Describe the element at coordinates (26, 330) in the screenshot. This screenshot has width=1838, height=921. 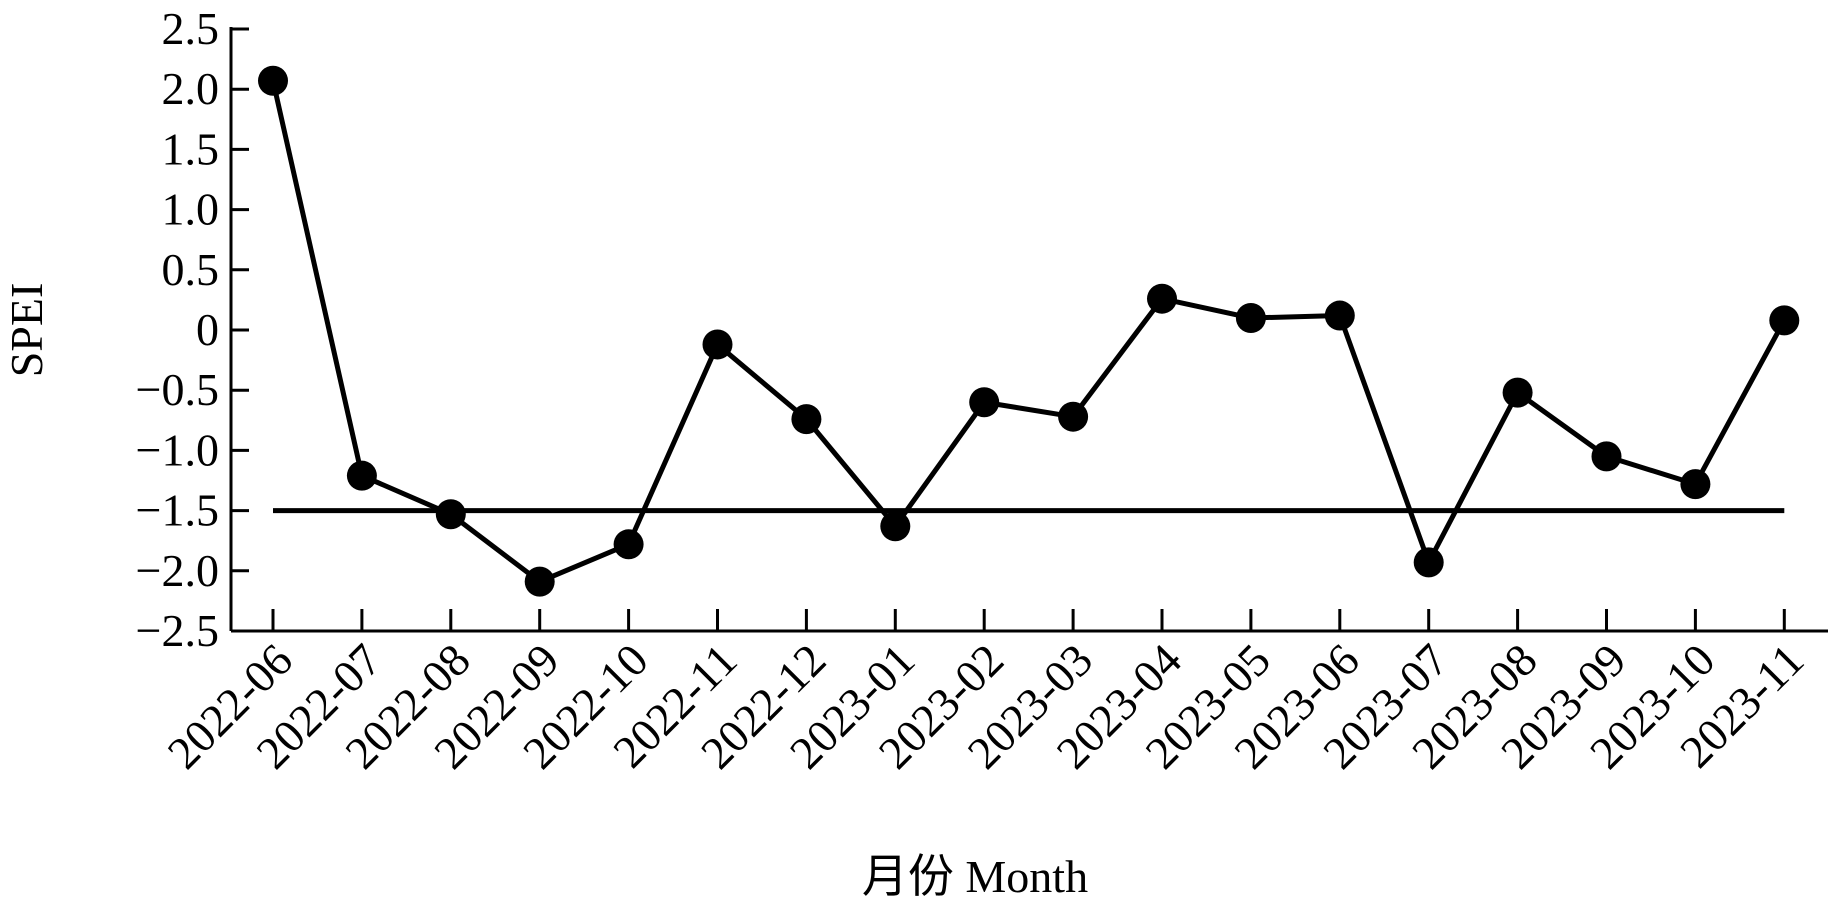
I see `y-axis-label: SPEI` at that location.